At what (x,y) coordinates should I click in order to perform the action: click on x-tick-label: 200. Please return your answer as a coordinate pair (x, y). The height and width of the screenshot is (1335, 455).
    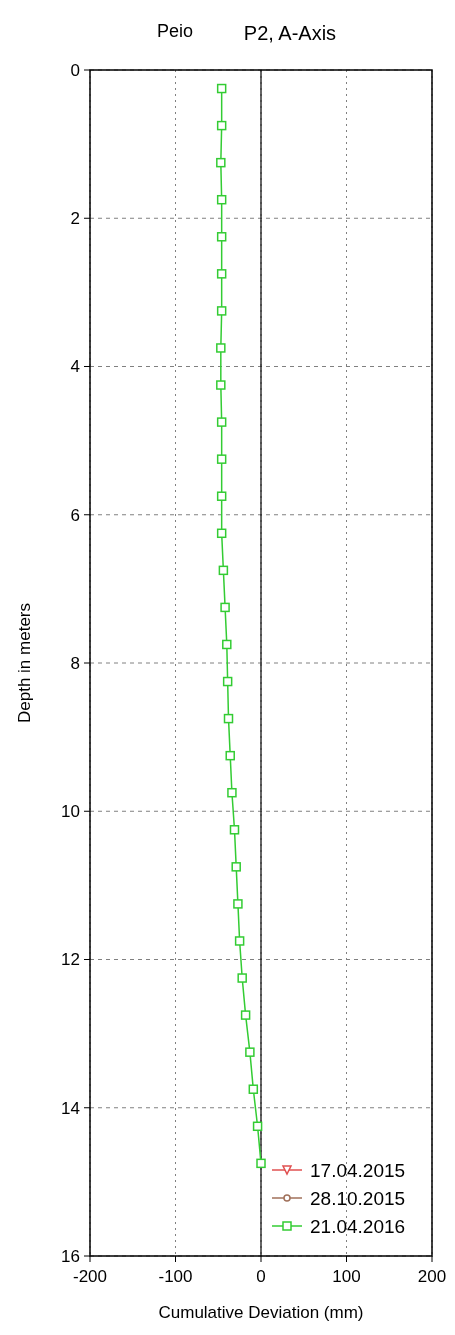
    Looking at the image, I should click on (432, 1276).